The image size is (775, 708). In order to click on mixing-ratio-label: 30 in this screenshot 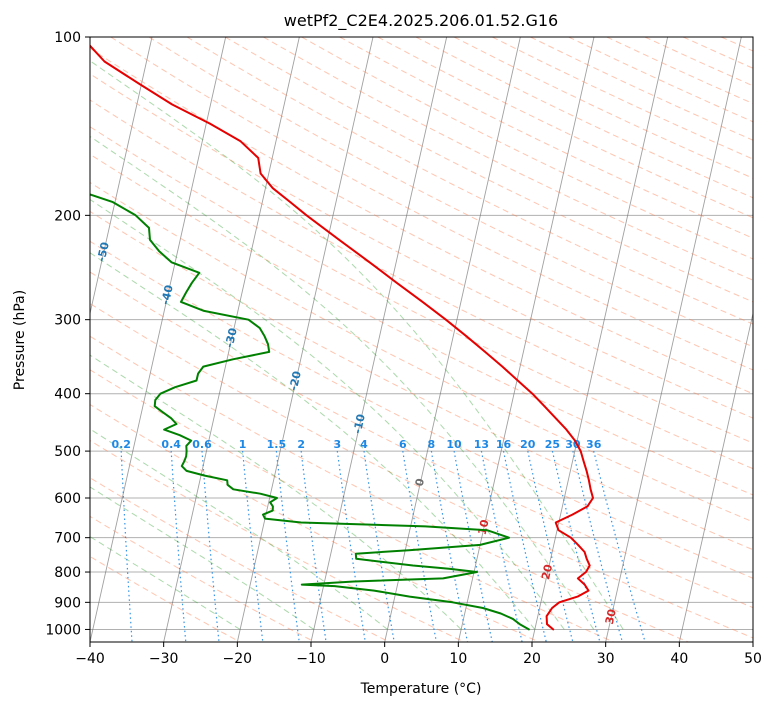, I will do `click(573, 444)`.